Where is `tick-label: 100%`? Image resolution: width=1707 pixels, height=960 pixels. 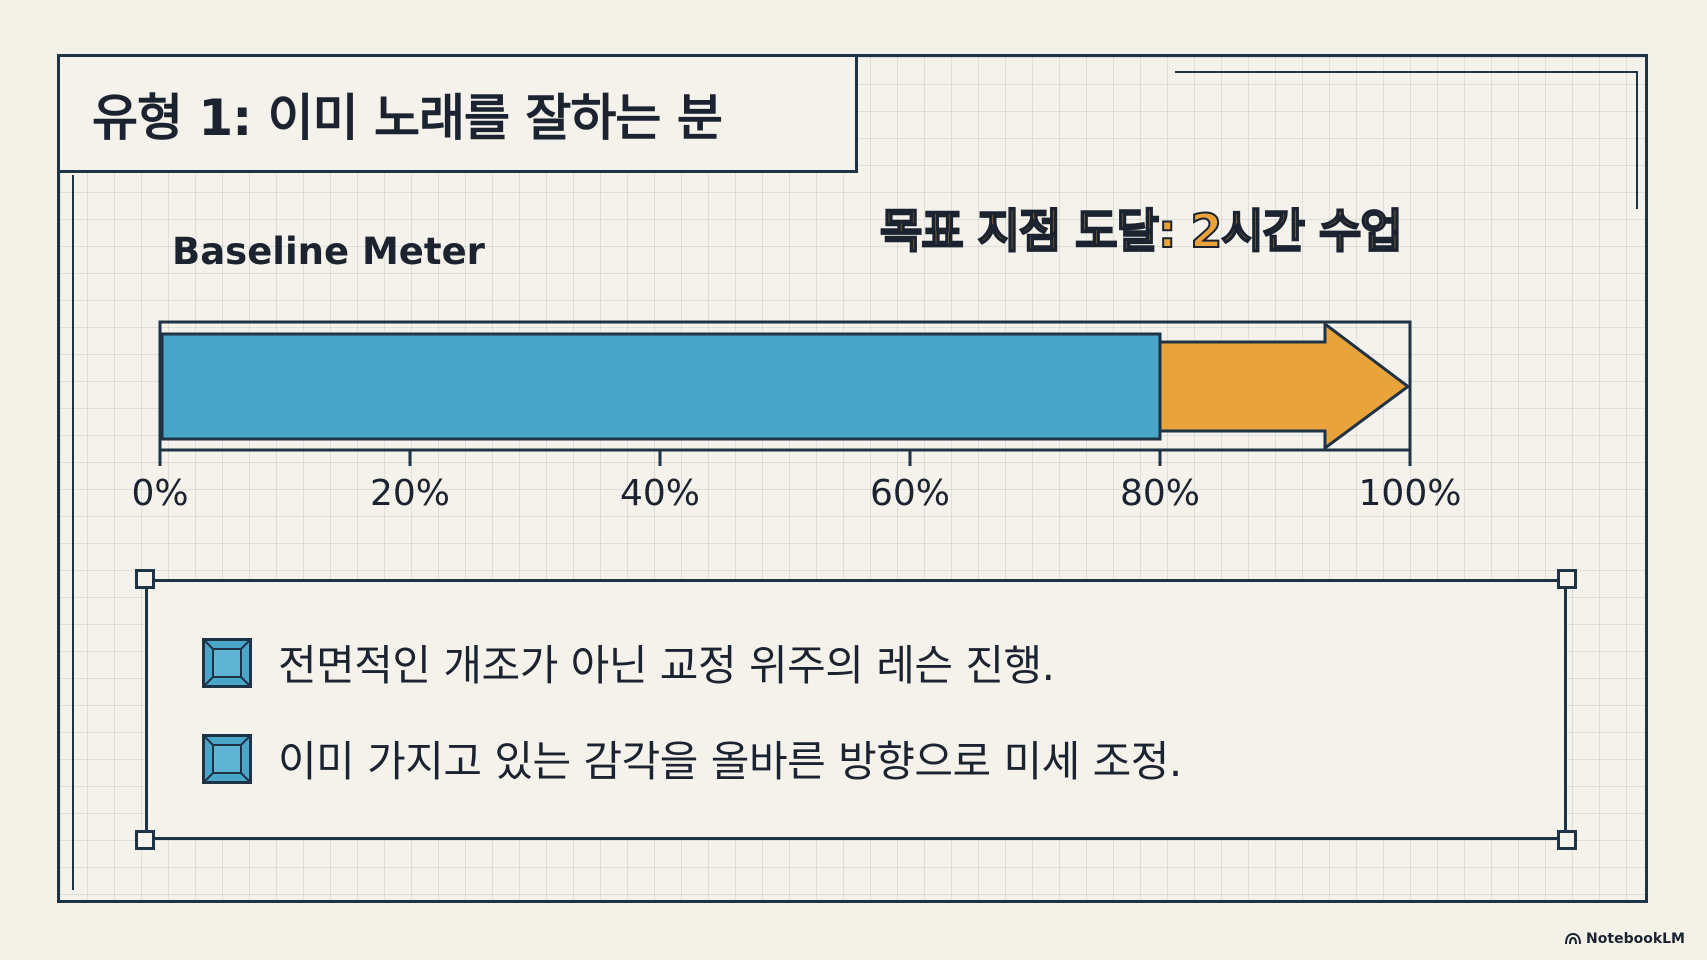
tick-label: 100% is located at coordinates (1410, 493).